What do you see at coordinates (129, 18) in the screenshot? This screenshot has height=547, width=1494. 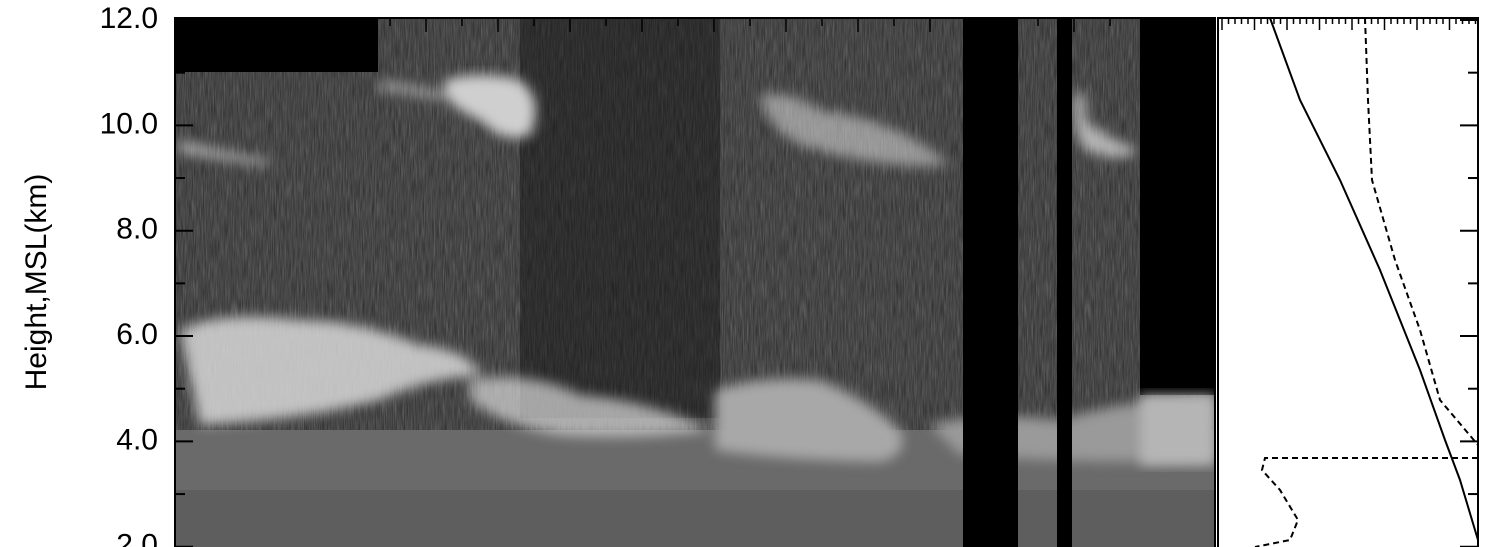 I see `y-tick-label: 12.0` at bounding box center [129, 18].